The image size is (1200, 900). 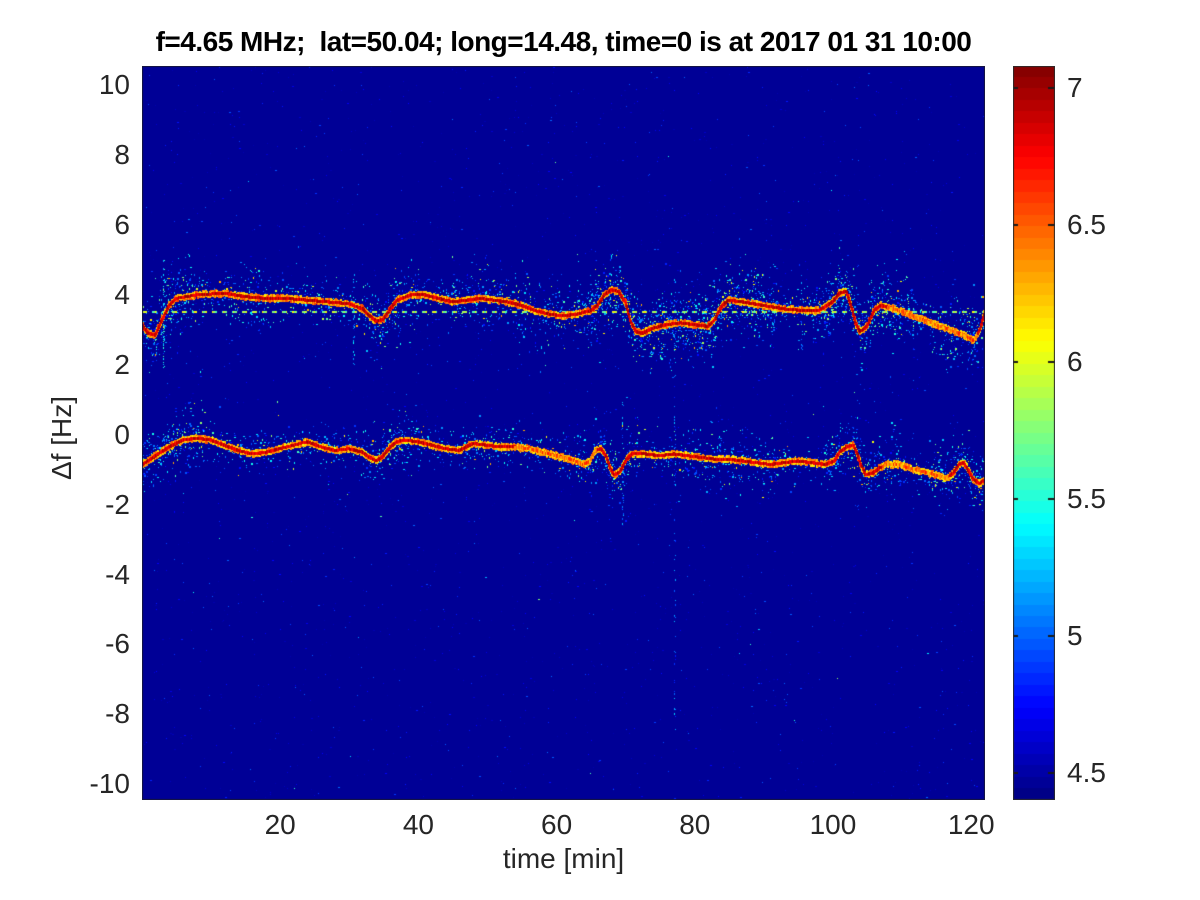 What do you see at coordinates (109, 784) in the screenshot?
I see `y-tick-label: -10` at bounding box center [109, 784].